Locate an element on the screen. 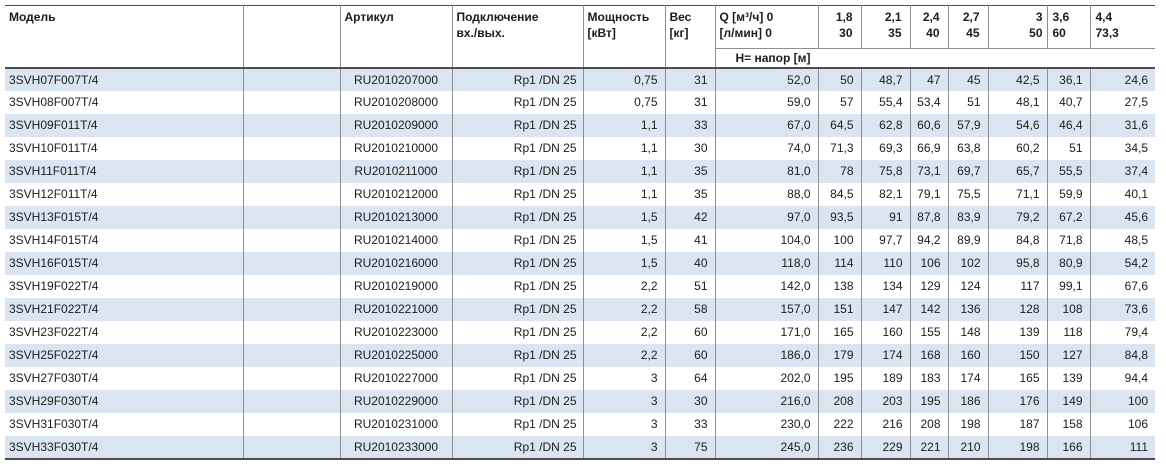 Image resolution: width=1166 pixels, height=466 pixels. cell-head-5: 51 is located at coordinates (1068, 148).